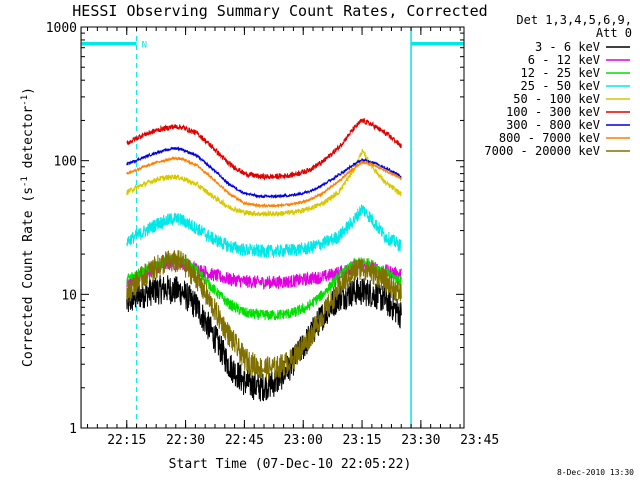 The width and height of the screenshot is (640, 480). What do you see at coordinates (73, 429) in the screenshot?
I see `y-tick-label: 1` at bounding box center [73, 429].